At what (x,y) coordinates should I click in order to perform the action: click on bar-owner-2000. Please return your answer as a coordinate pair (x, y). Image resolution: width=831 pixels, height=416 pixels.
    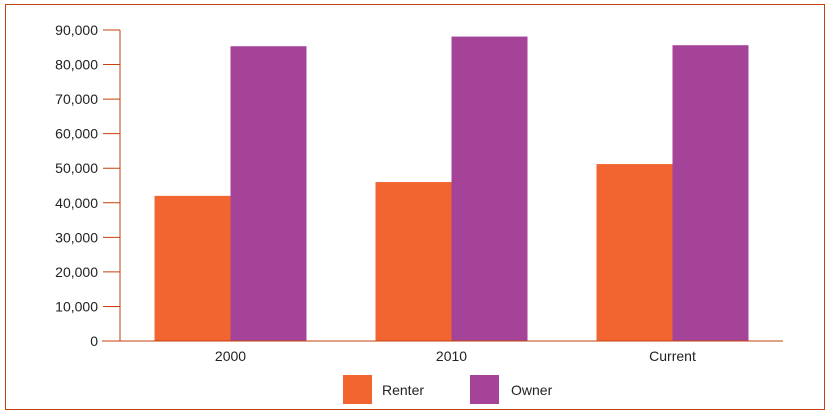
    Looking at the image, I should click on (268, 193).